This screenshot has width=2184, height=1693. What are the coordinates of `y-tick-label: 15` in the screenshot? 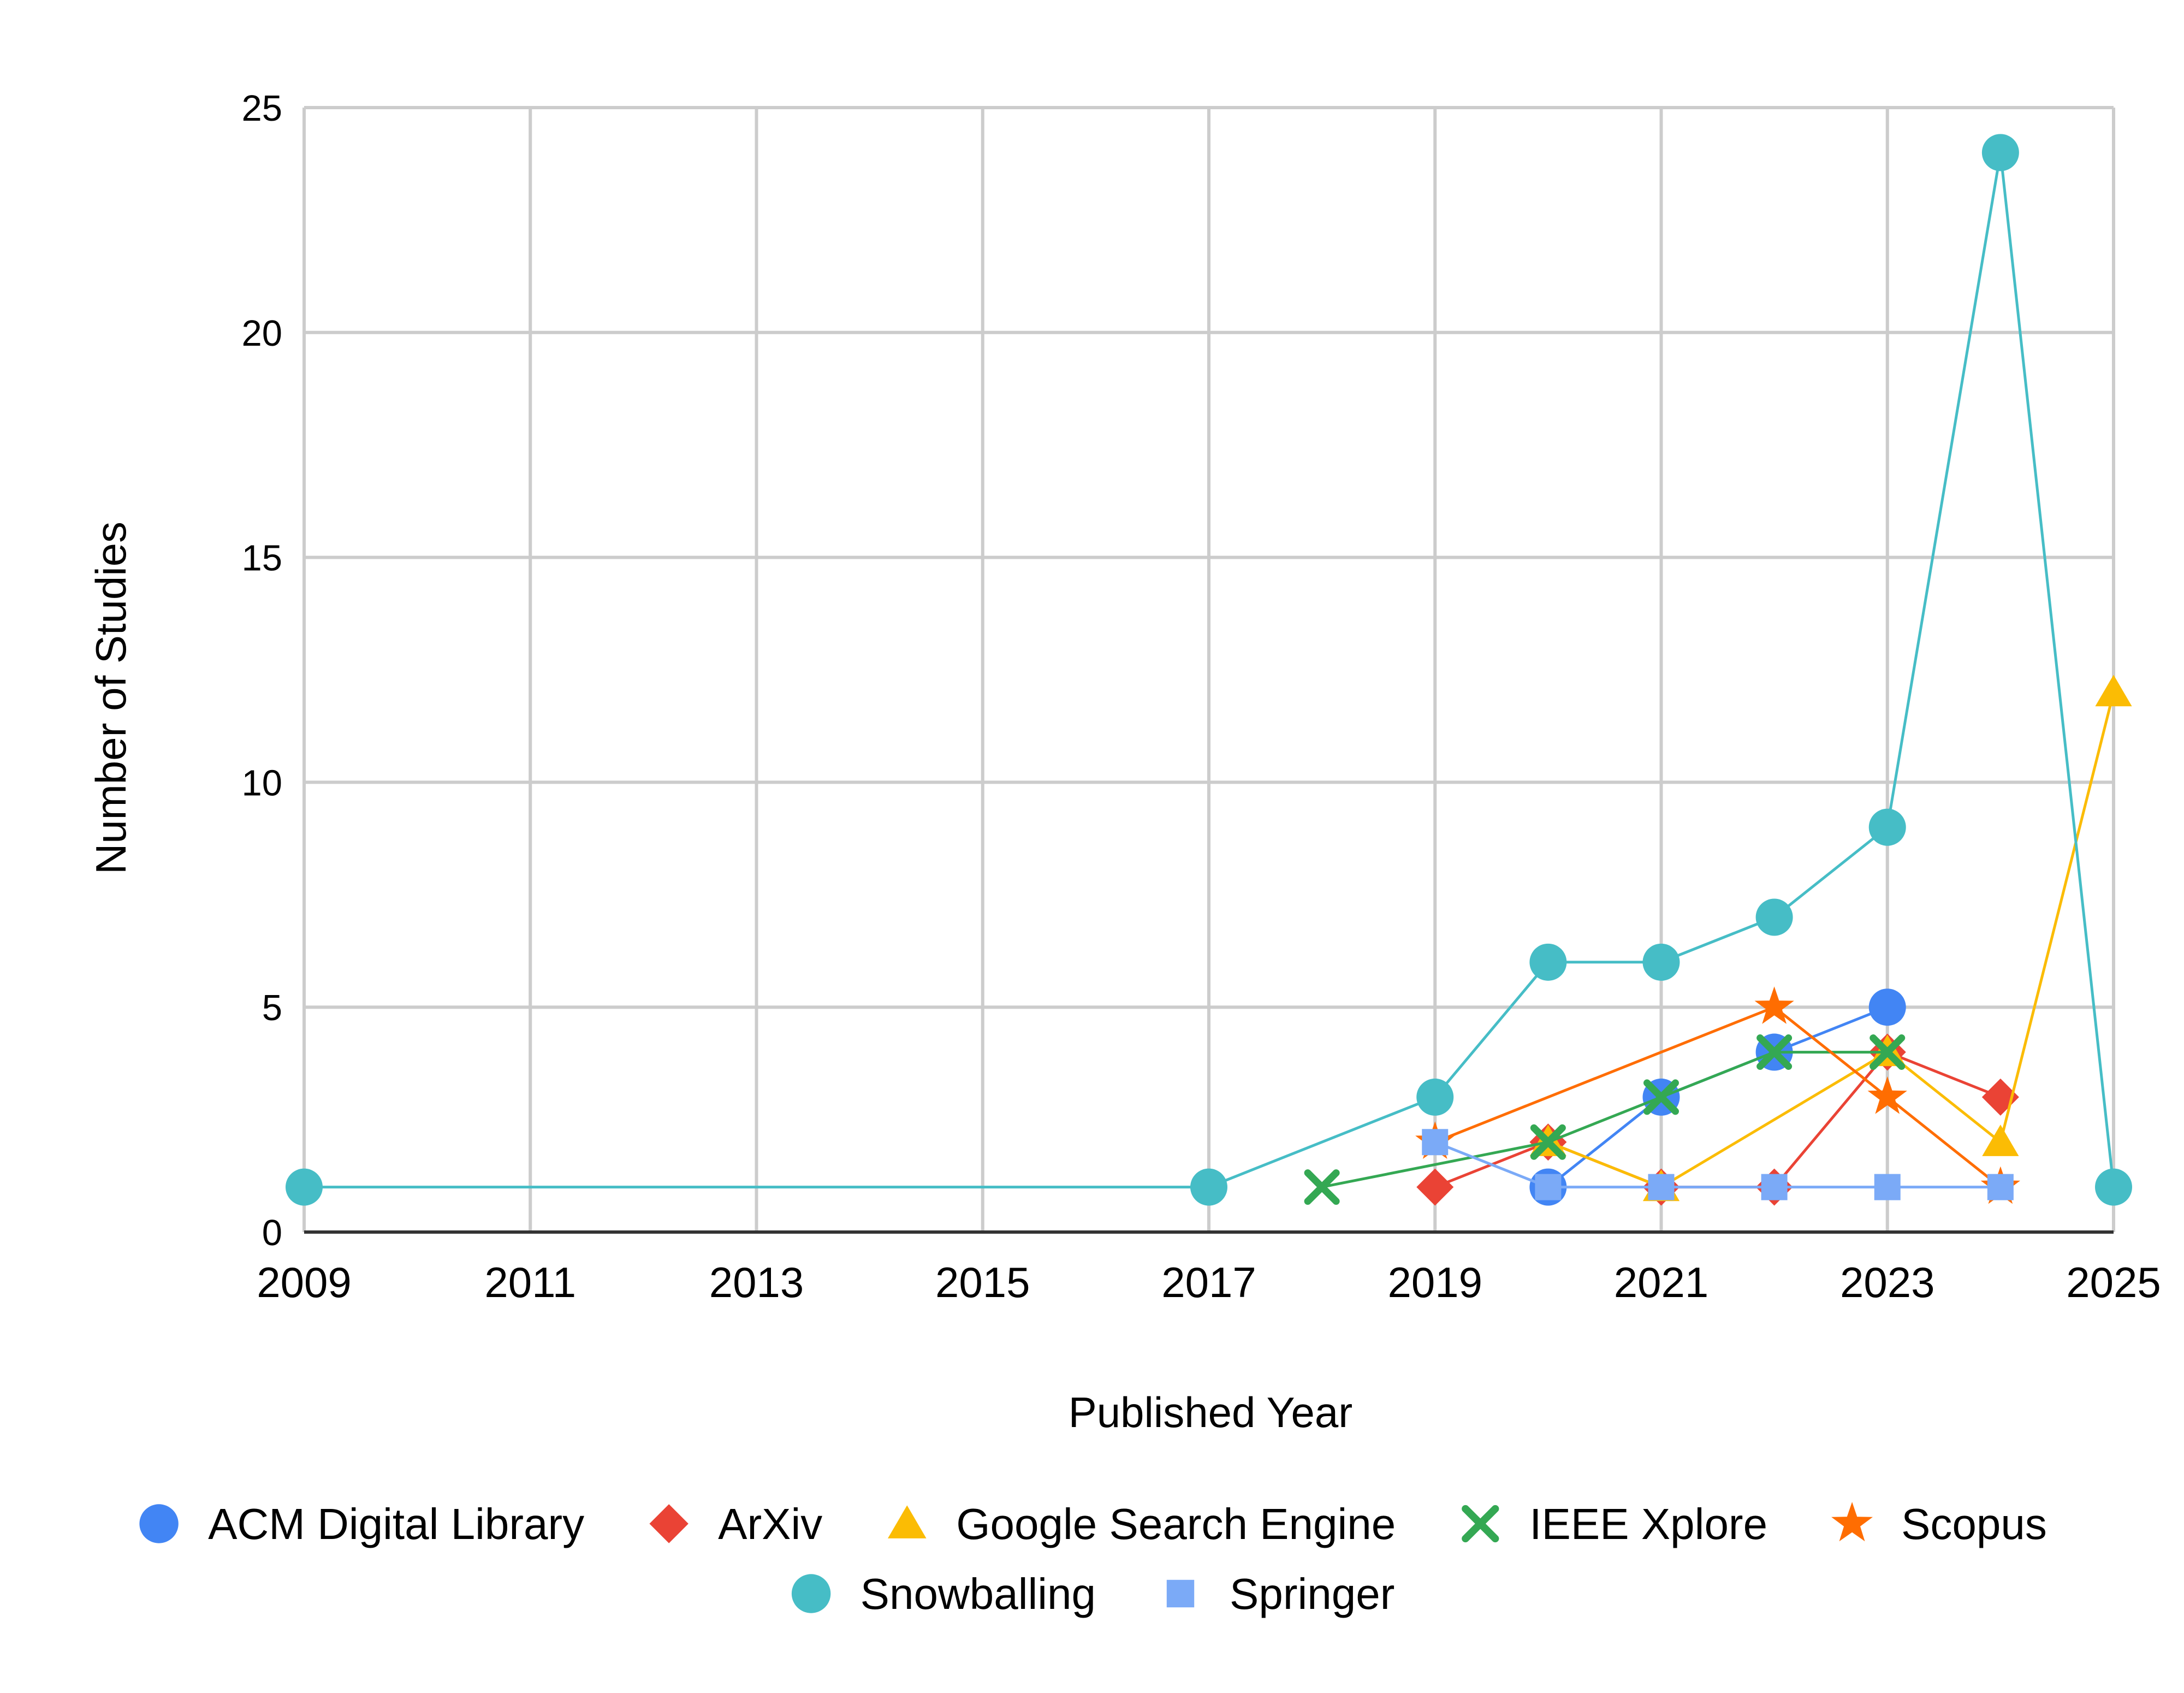 It's located at (261, 558).